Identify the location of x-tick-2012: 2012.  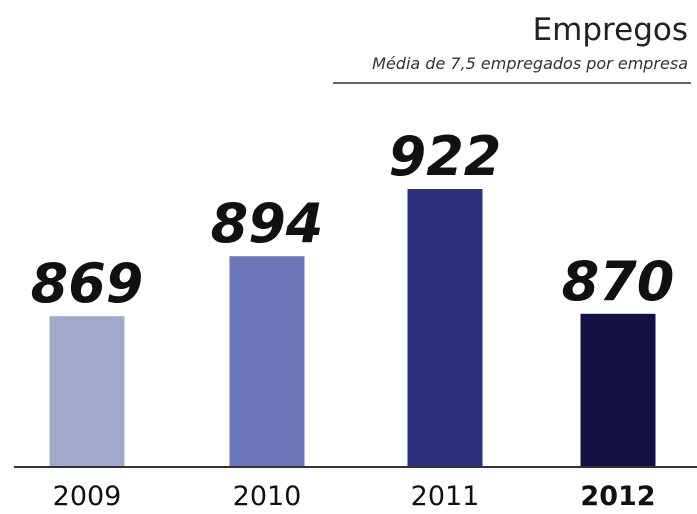
(617, 496).